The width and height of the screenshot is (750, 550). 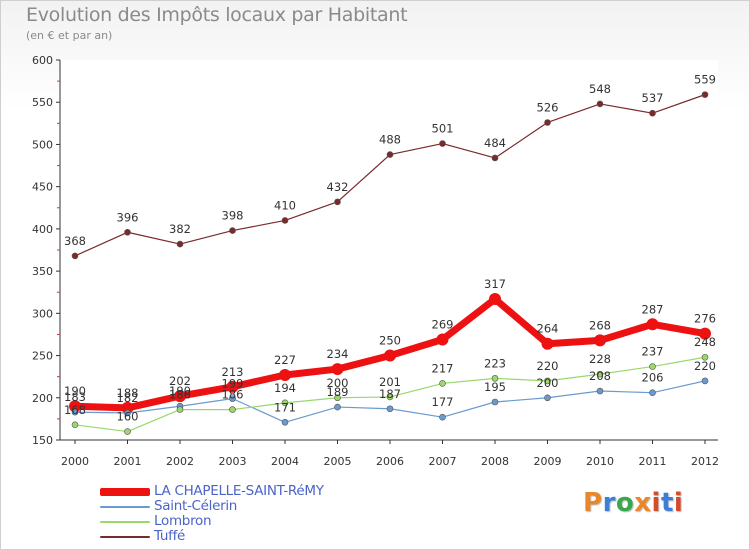 What do you see at coordinates (75, 412) in the screenshot?
I see `data-point-saint-c-lerin-2000` at bounding box center [75, 412].